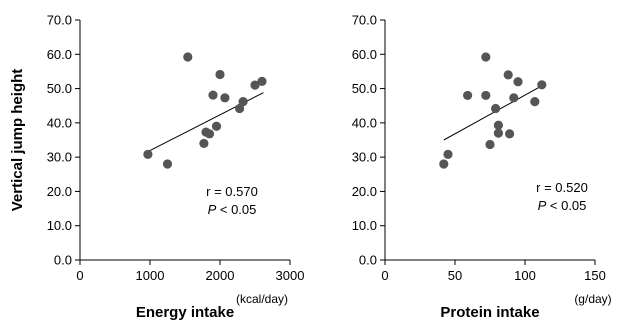 The height and width of the screenshot is (320, 621). Describe the element at coordinates (150, 275) in the screenshot. I see `chart-1-x-tick-label: 1000` at that location.